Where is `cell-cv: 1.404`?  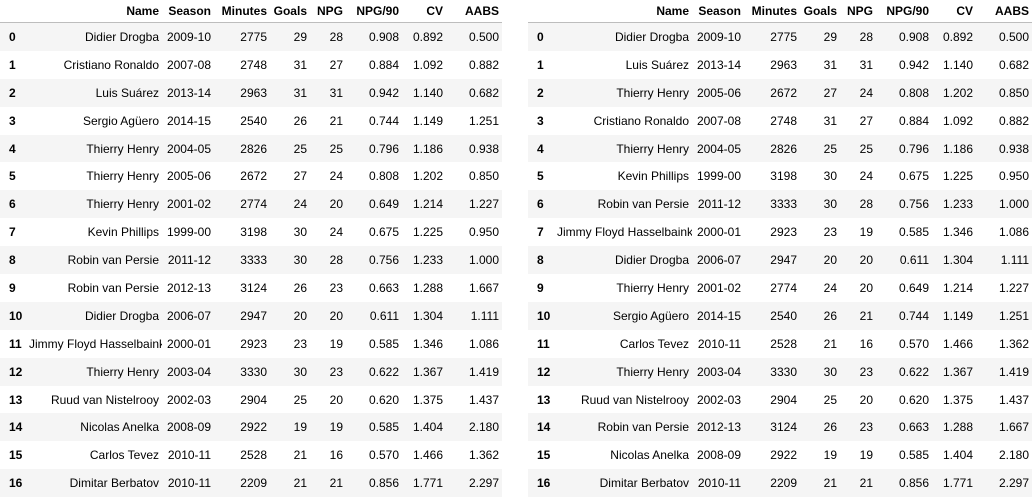
cell-cv: 1.404 is located at coordinates (957, 455).